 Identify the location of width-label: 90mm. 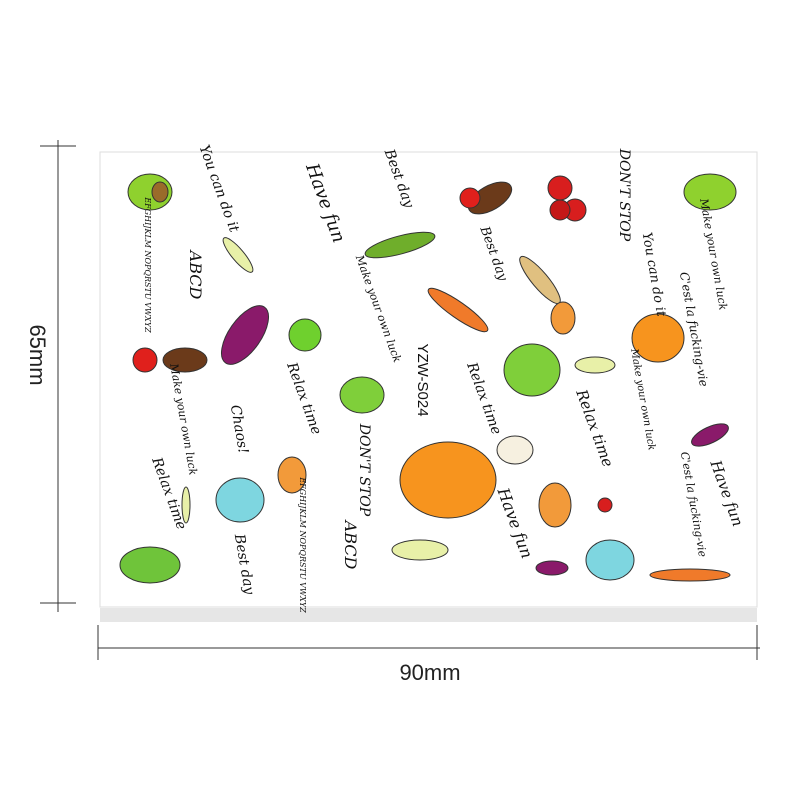
(429, 672).